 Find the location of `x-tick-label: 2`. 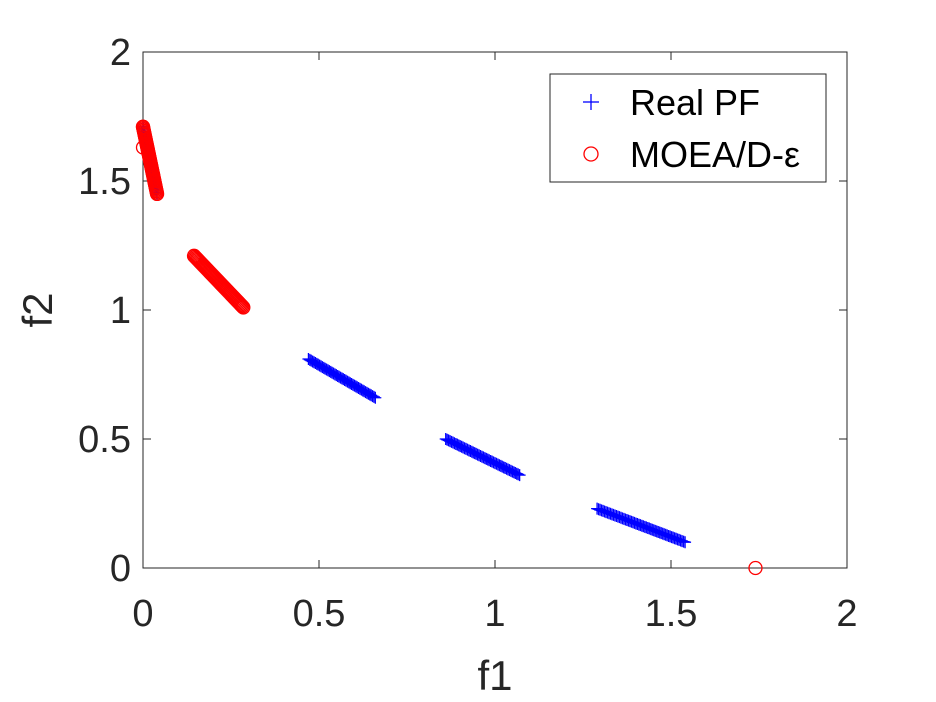

x-tick-label: 2 is located at coordinates (846, 614).